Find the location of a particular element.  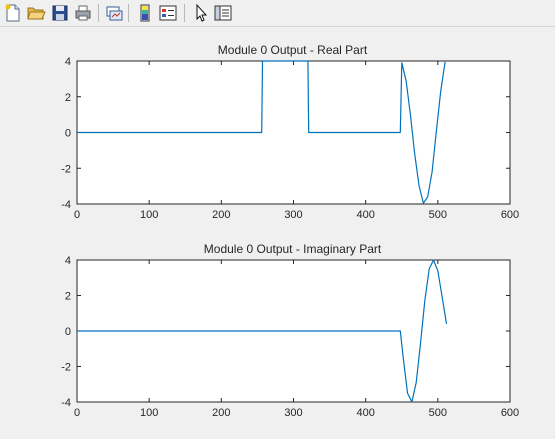

panel-icon is located at coordinates (223, 13).